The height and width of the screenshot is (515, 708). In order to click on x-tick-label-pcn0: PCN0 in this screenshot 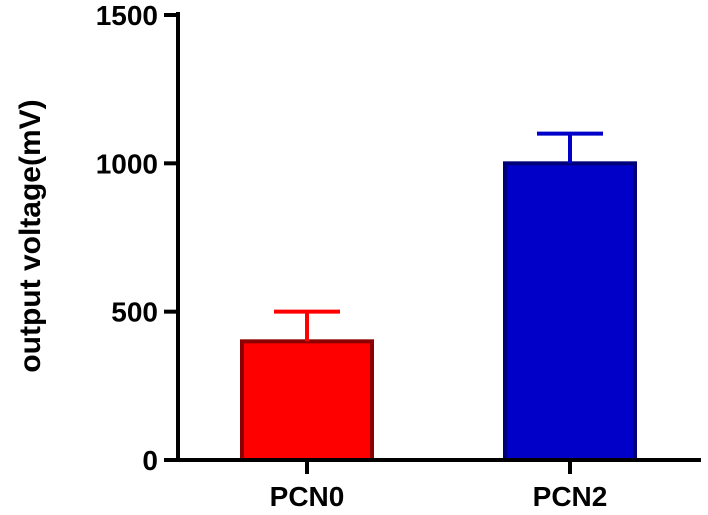, I will do `click(307, 496)`.